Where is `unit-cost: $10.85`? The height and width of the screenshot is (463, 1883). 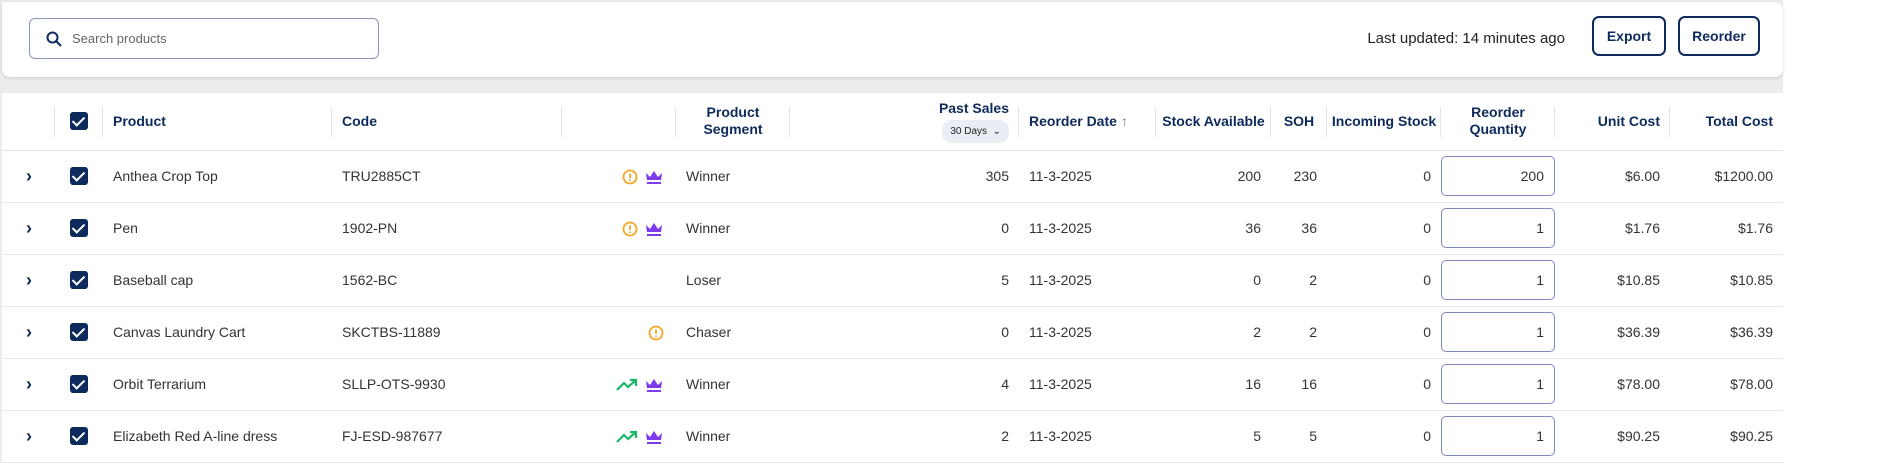
unit-cost: $10.85 is located at coordinates (1612, 280).